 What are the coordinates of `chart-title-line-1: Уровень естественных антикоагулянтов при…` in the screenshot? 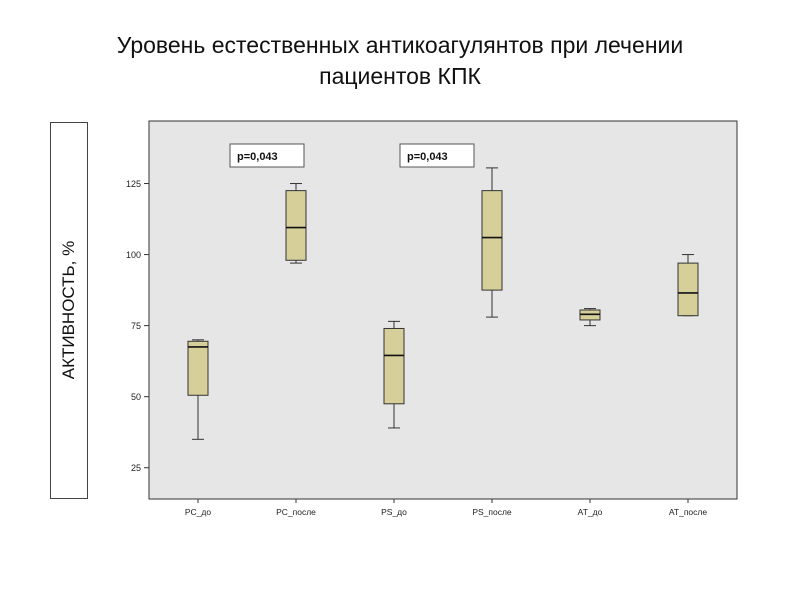 It's located at (400, 45).